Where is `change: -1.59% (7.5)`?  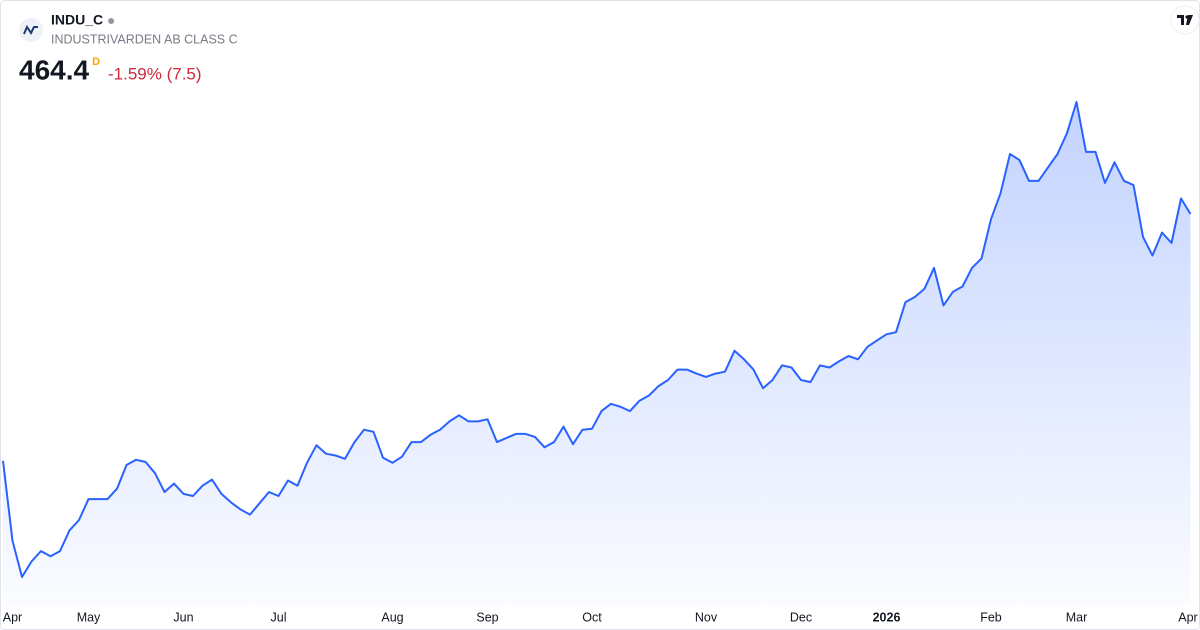 change: -1.59% (7.5) is located at coordinates (155, 73).